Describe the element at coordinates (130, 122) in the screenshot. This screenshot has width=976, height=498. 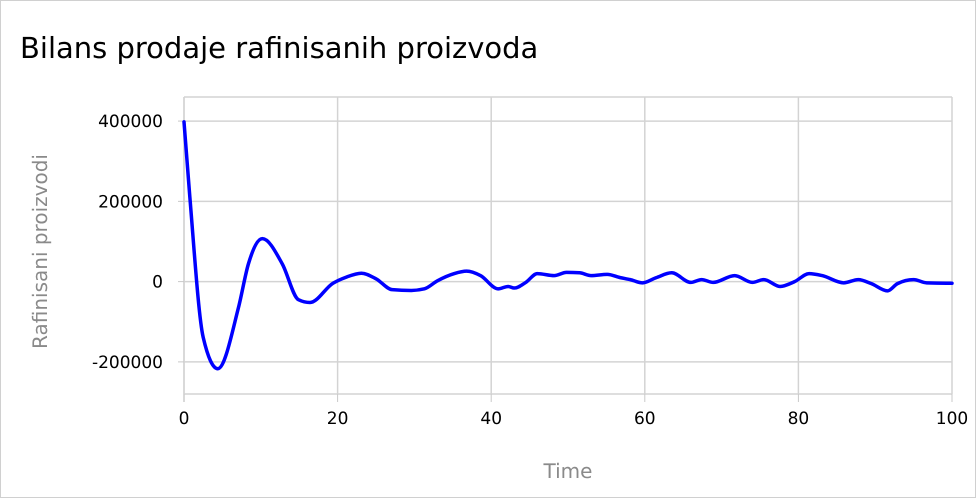
I see `y-tick-label: 400000` at that location.